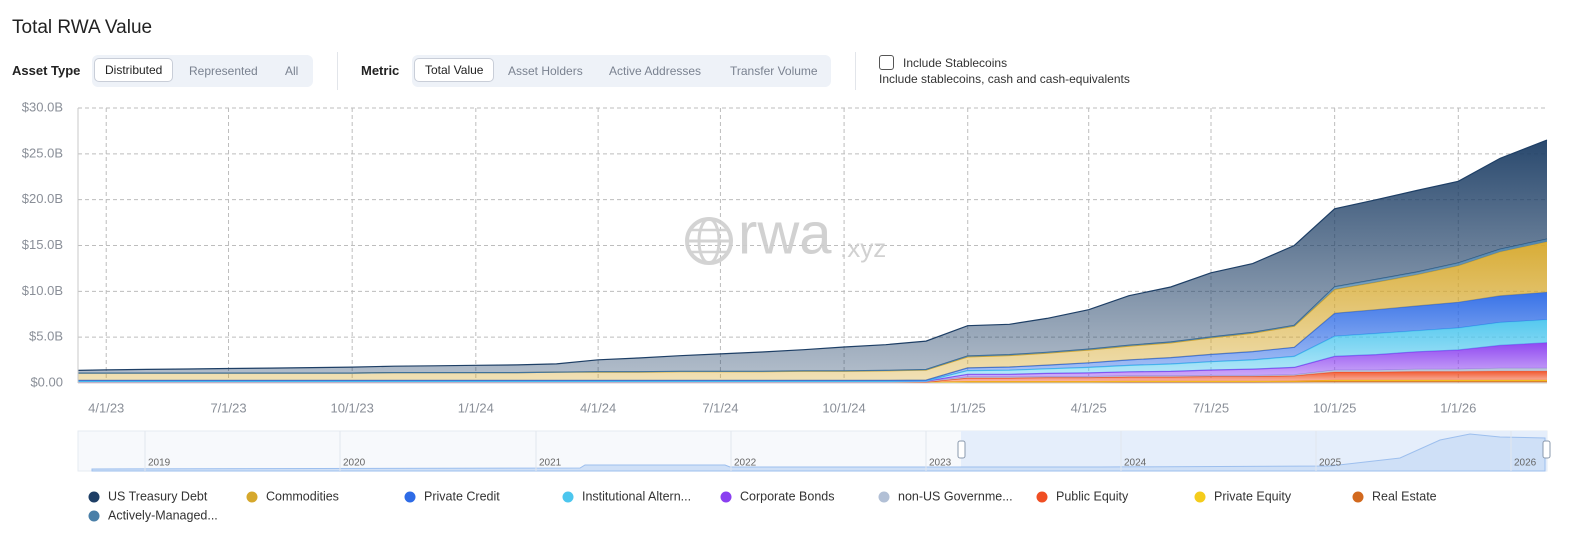 The width and height of the screenshot is (1589, 549). I want to click on legend-item: Corporate Bonds, so click(777, 496).